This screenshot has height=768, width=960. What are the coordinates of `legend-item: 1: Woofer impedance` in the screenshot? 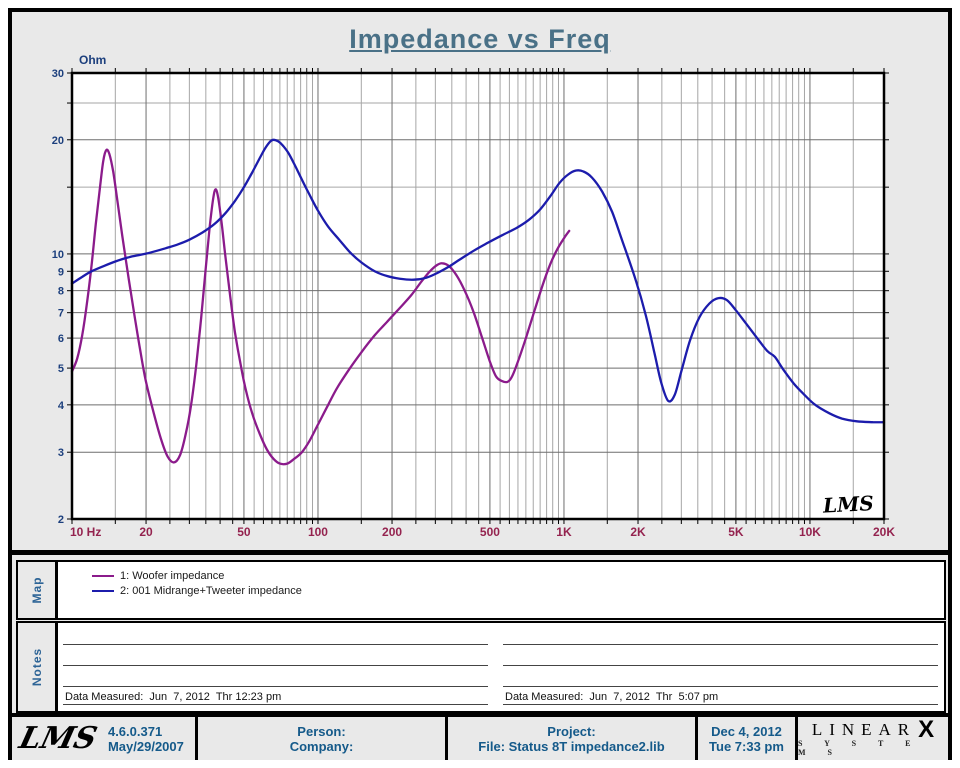 It's located at (518, 575).